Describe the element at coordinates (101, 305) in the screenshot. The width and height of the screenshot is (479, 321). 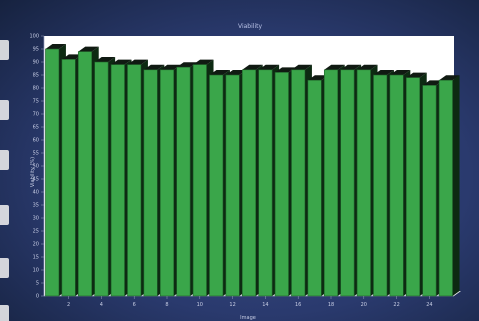
I see `x-tick-label: 4` at that location.